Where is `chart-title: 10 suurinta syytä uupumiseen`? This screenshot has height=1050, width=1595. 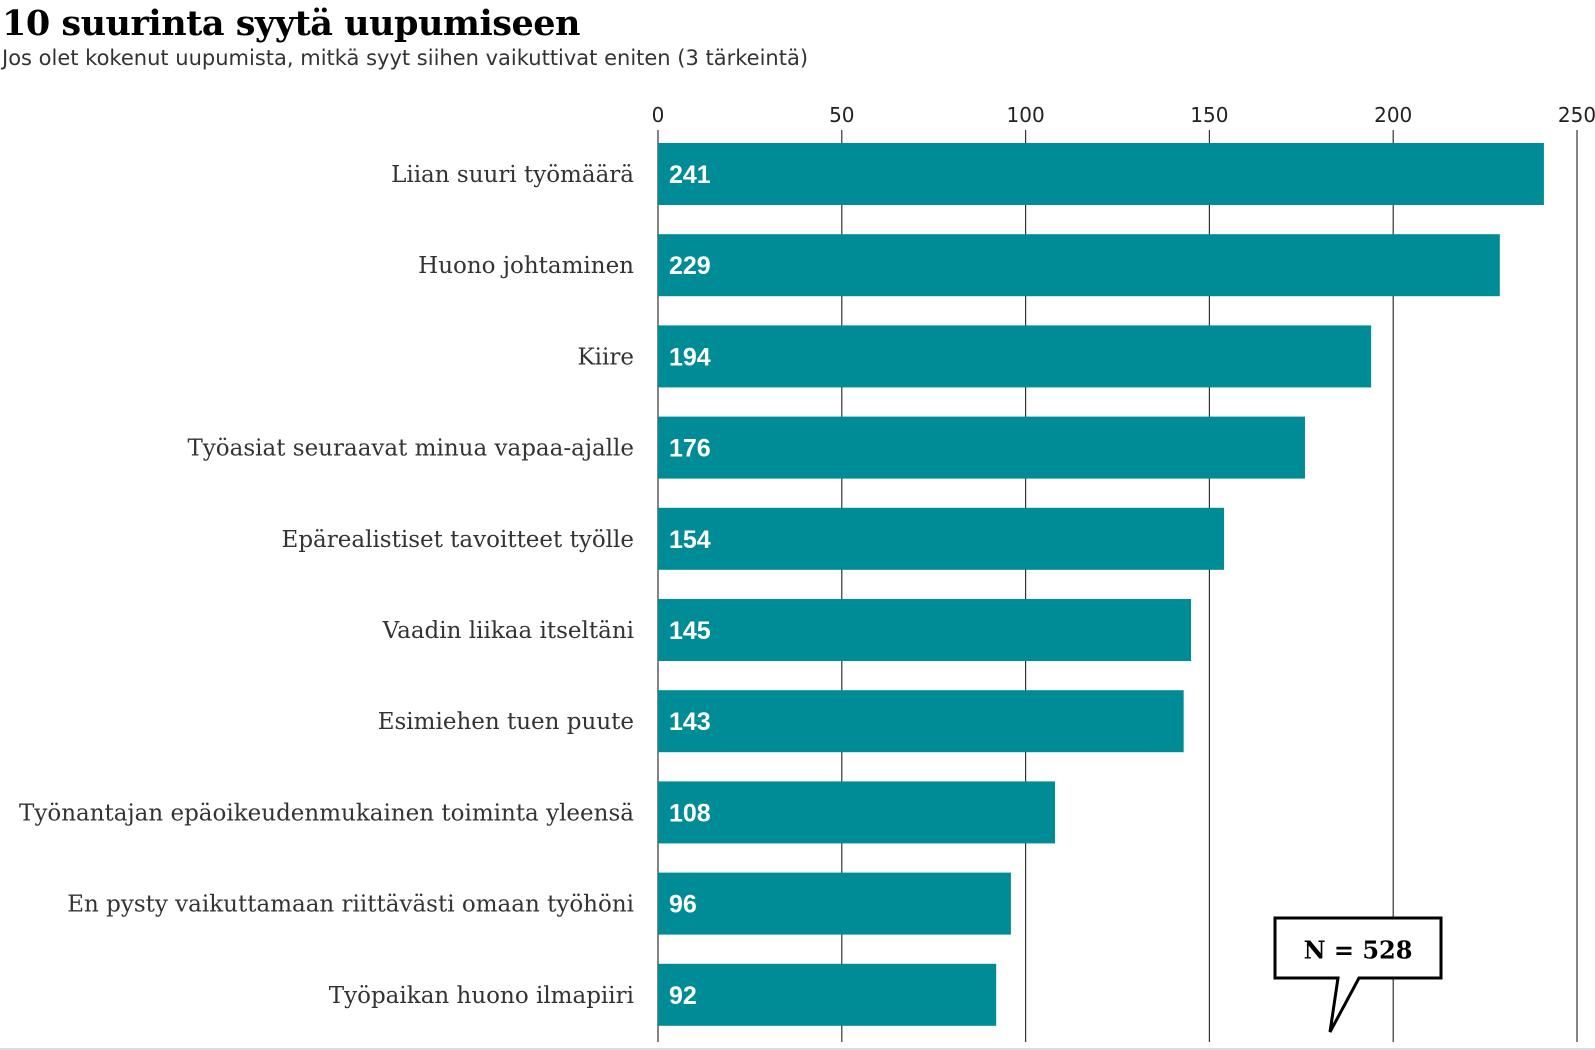 chart-title: 10 suurinta syytä uupumiseen is located at coordinates (291, 23).